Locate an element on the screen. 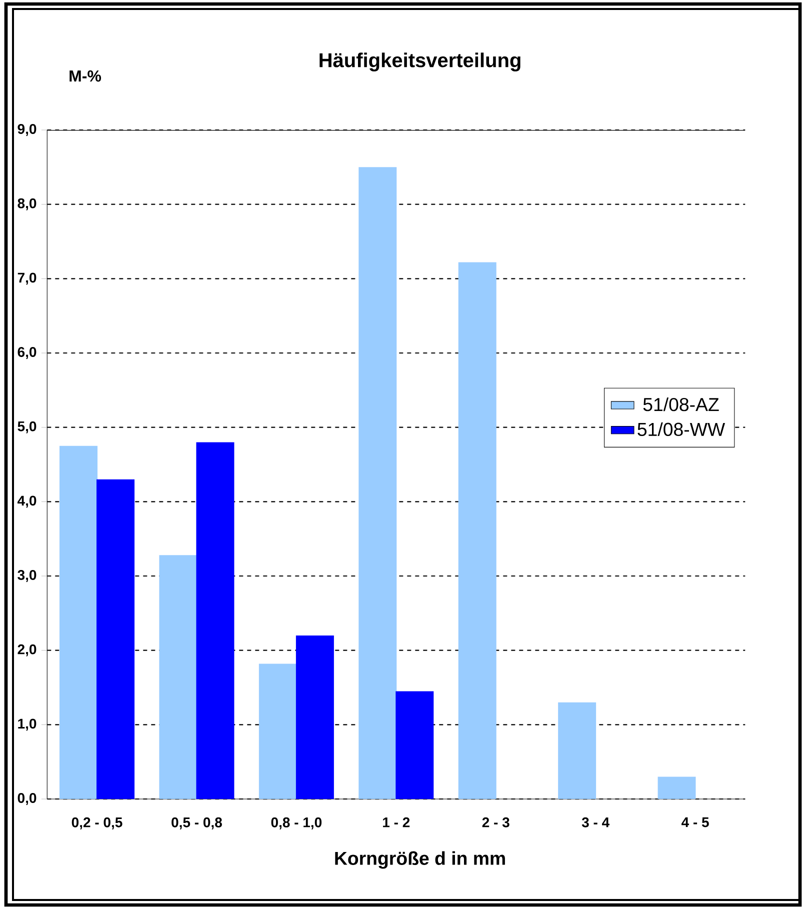 Image resolution: width=803 pixels, height=909 pixels. x-tick-label: 4 - 5 is located at coordinates (695, 822).